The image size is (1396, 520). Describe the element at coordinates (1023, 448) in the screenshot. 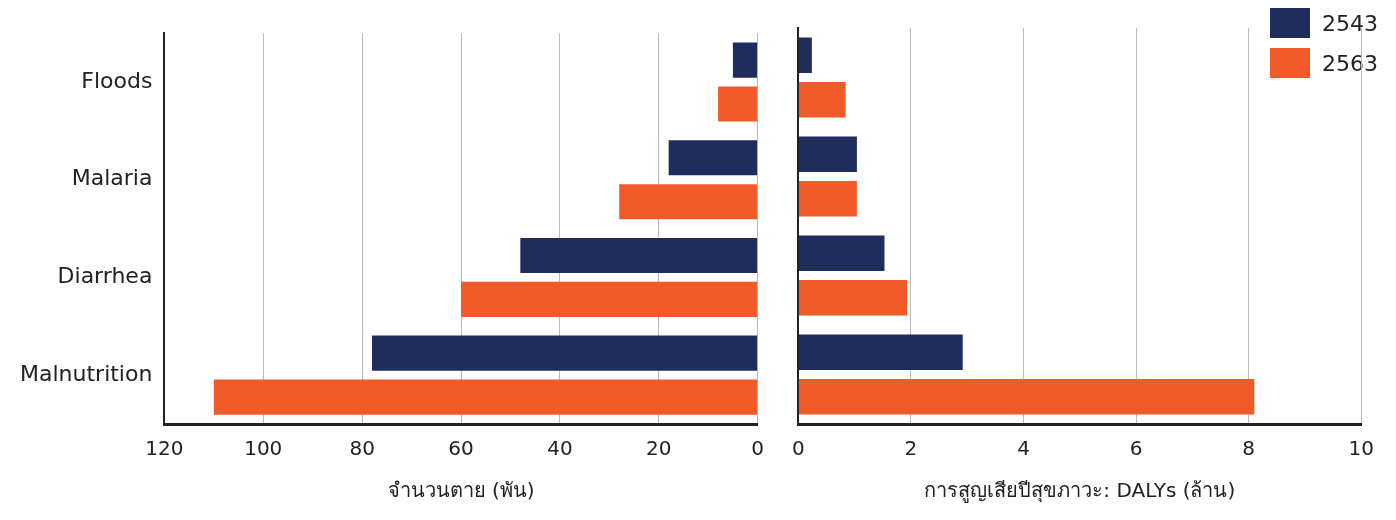

I see `x-tick-label: 4` at that location.